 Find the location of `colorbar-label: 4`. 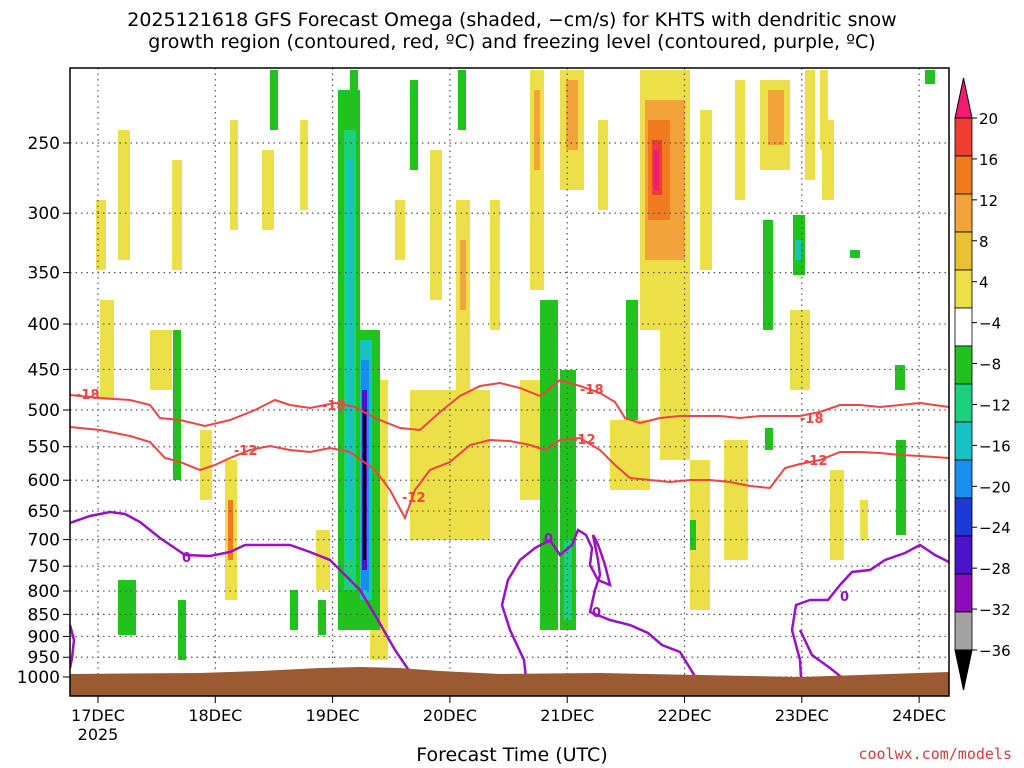

colorbar-label: 4 is located at coordinates (984, 283).